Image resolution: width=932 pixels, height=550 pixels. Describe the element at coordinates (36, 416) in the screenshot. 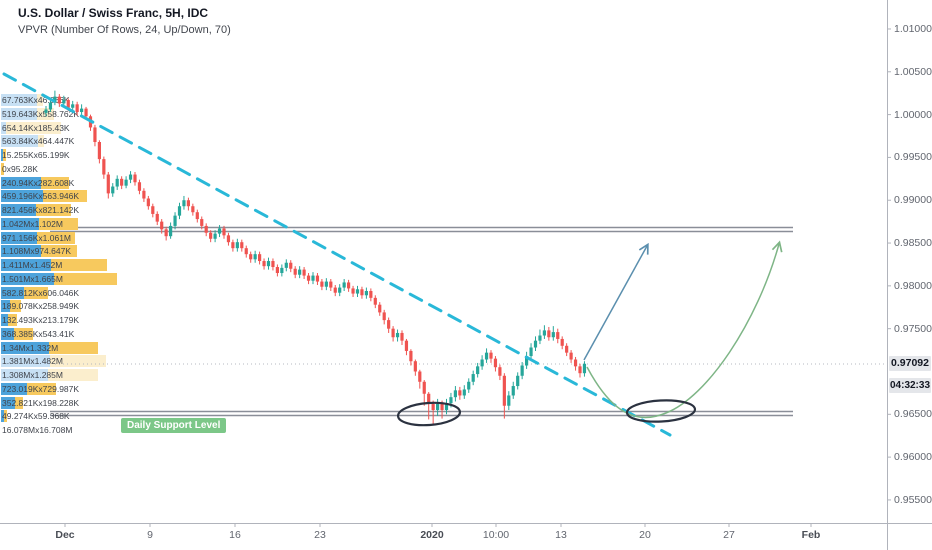

I see `vp-row-label: 49.274Kx59.368K` at that location.